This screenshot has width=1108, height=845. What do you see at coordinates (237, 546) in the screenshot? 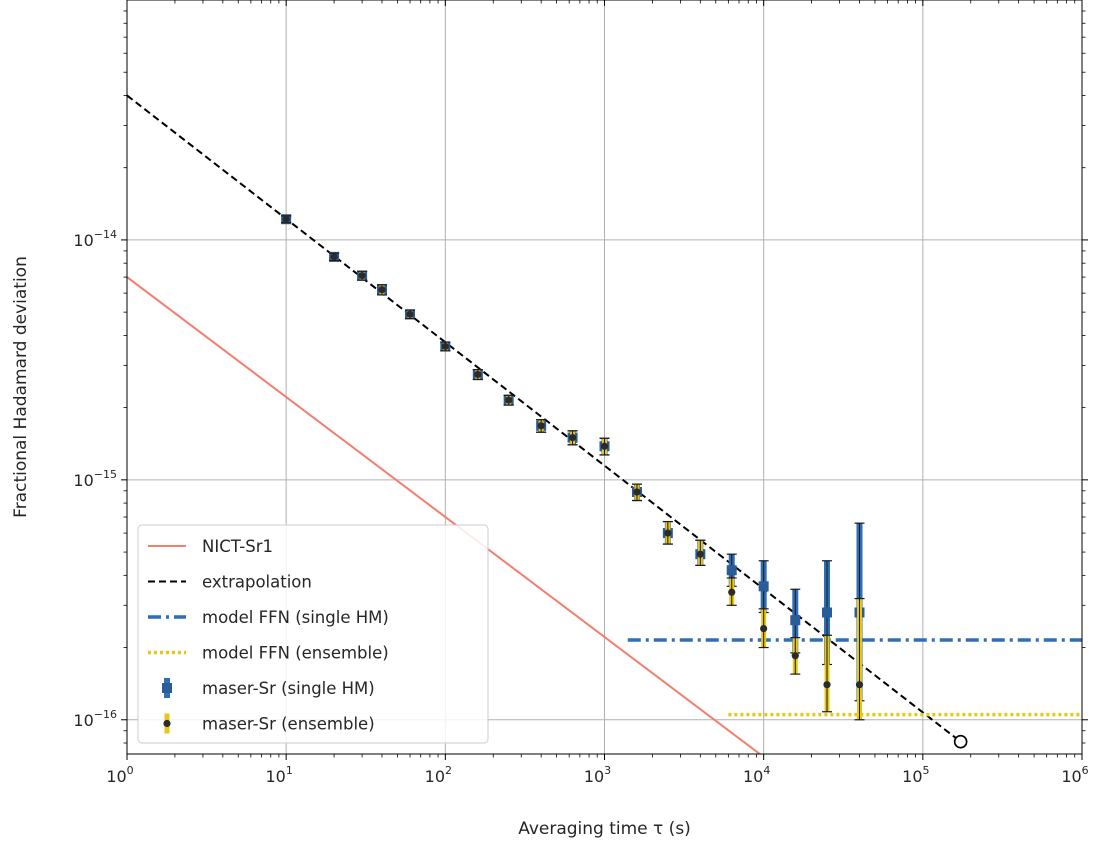
I see `legend-label: NICT-Sr1` at bounding box center [237, 546].